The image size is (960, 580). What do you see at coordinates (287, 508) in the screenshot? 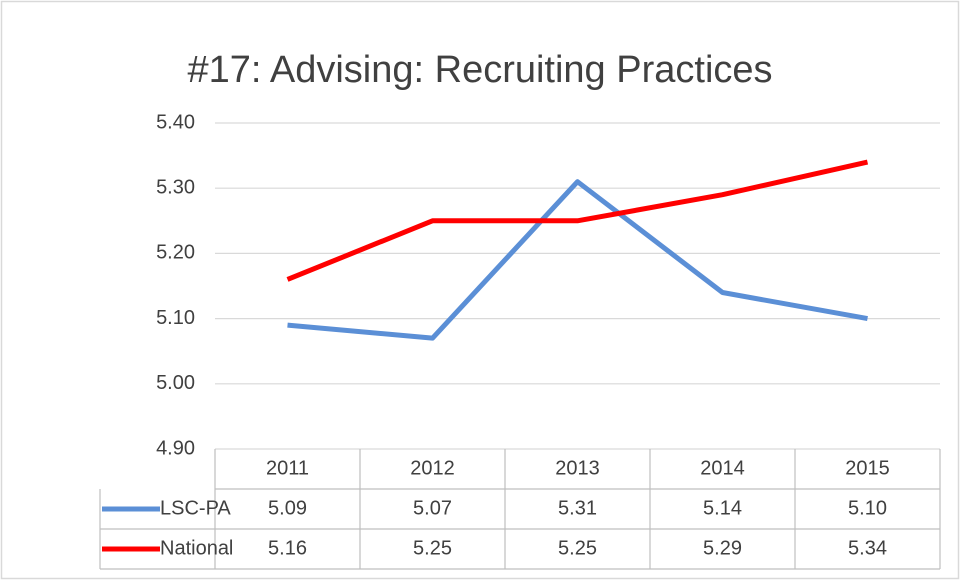
I see `table-value: 5.09` at bounding box center [287, 508].